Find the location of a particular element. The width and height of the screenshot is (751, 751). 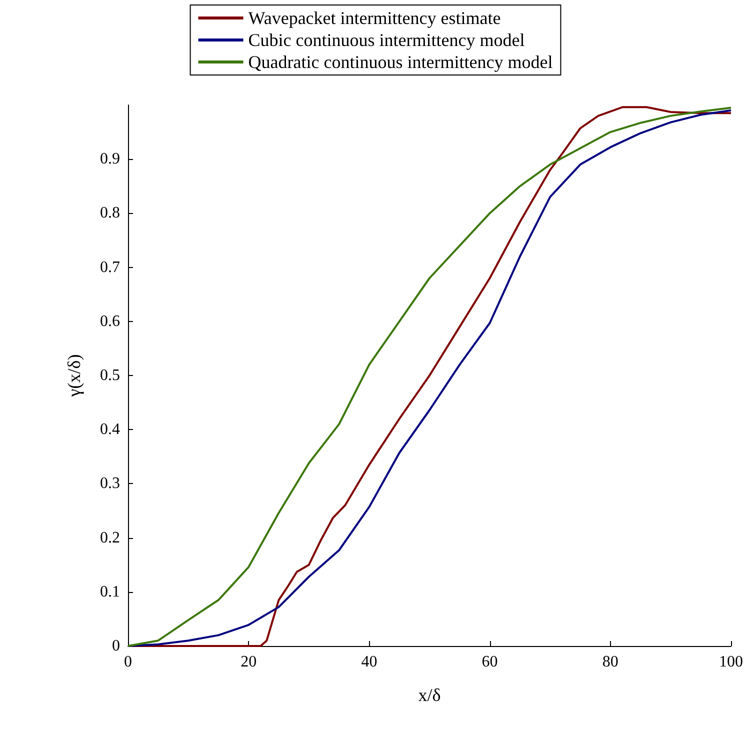

legend-label: Quadratic continuous intermittency model is located at coordinates (400, 62).